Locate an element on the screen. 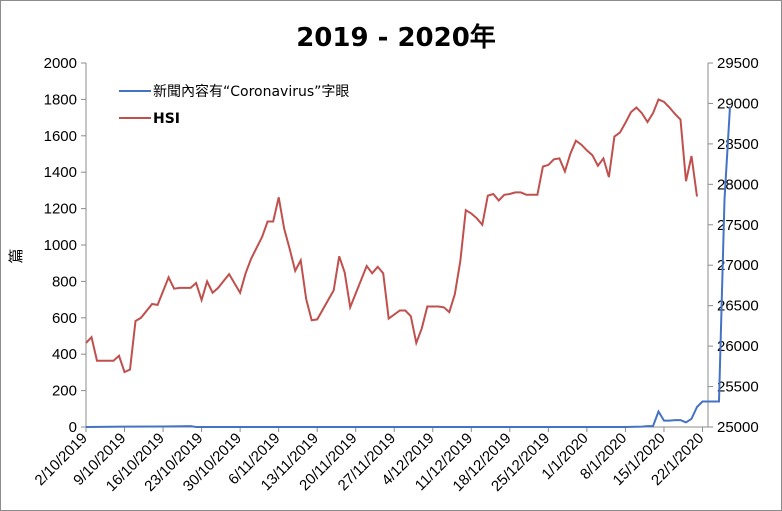 This screenshot has width=782, height=511. right-tick-label: 26500 is located at coordinates (738, 306).